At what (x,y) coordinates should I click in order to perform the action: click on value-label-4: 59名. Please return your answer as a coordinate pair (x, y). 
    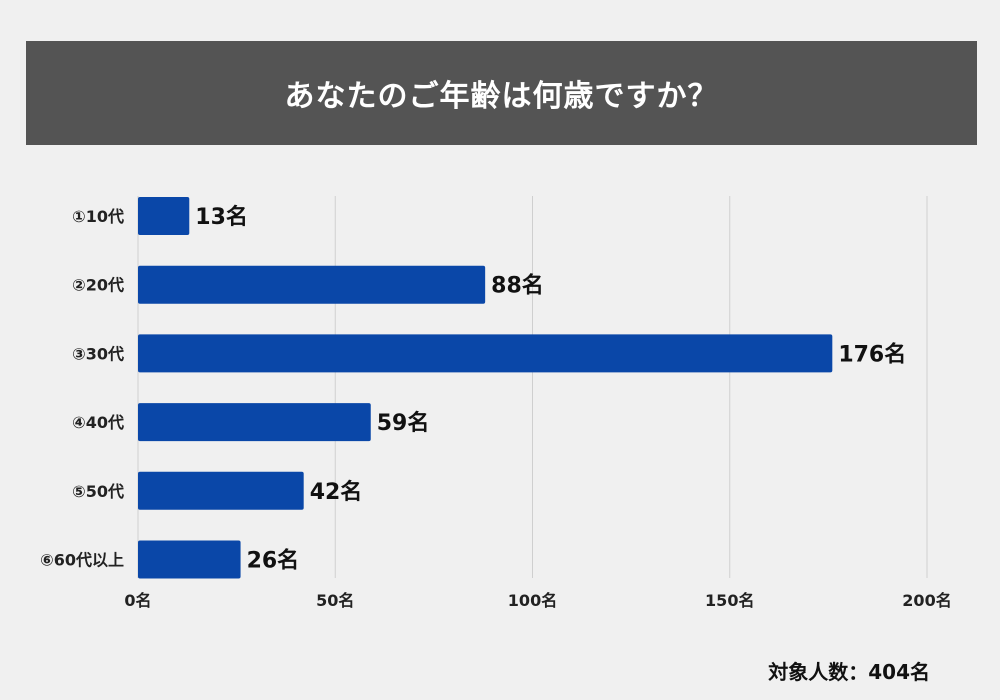
    Looking at the image, I should click on (403, 423).